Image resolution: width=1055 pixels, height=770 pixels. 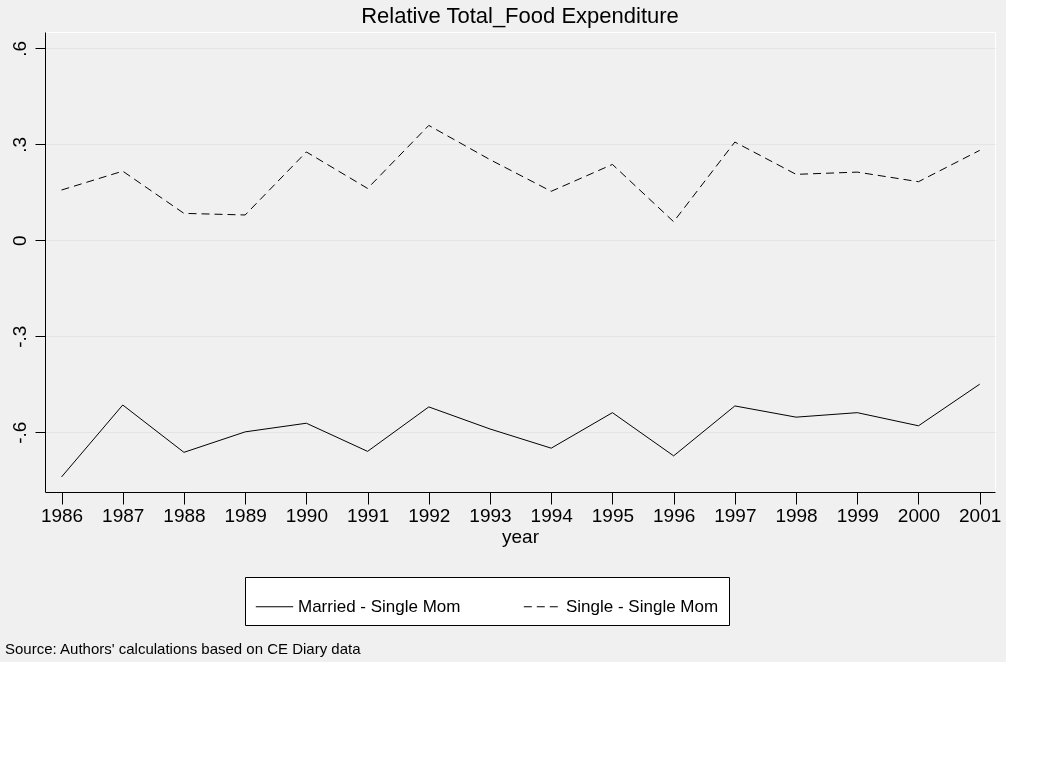 What do you see at coordinates (735, 515) in the screenshot?
I see `x-tick-label: 1997` at bounding box center [735, 515].